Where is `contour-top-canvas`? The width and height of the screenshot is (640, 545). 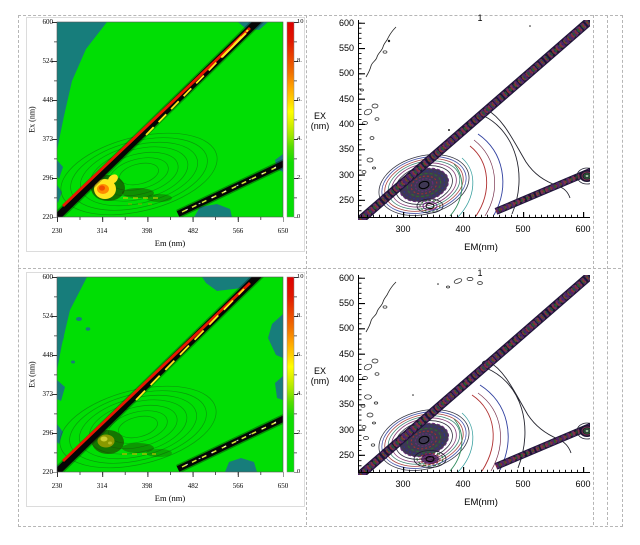 contour-top-canvas is located at coordinates (474, 120).